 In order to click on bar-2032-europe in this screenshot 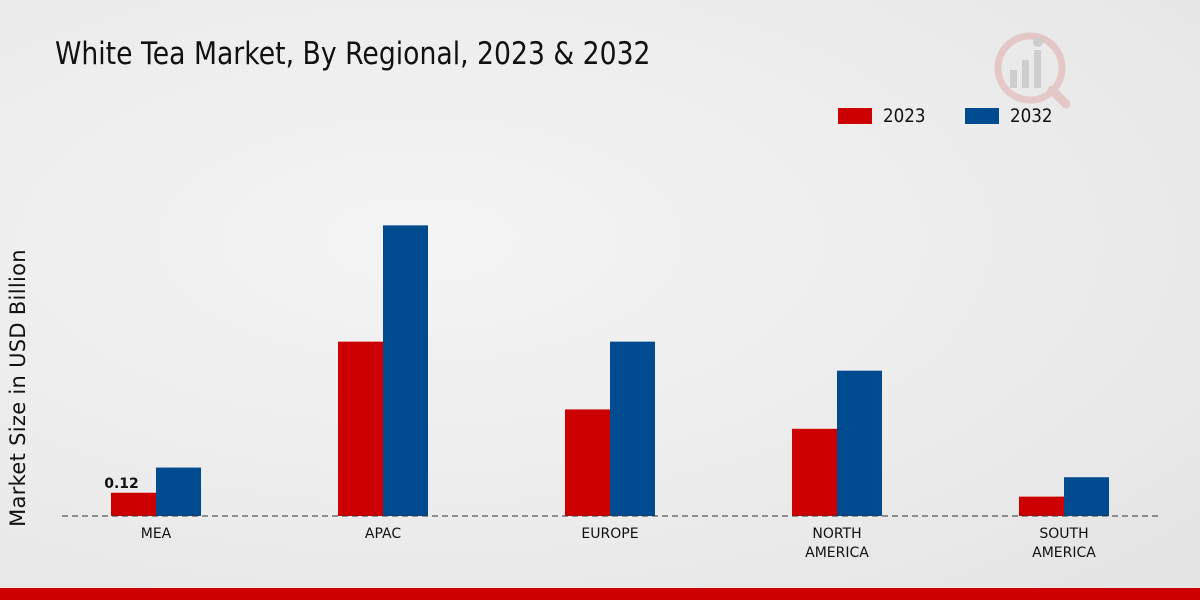, I will do `click(632, 428)`.